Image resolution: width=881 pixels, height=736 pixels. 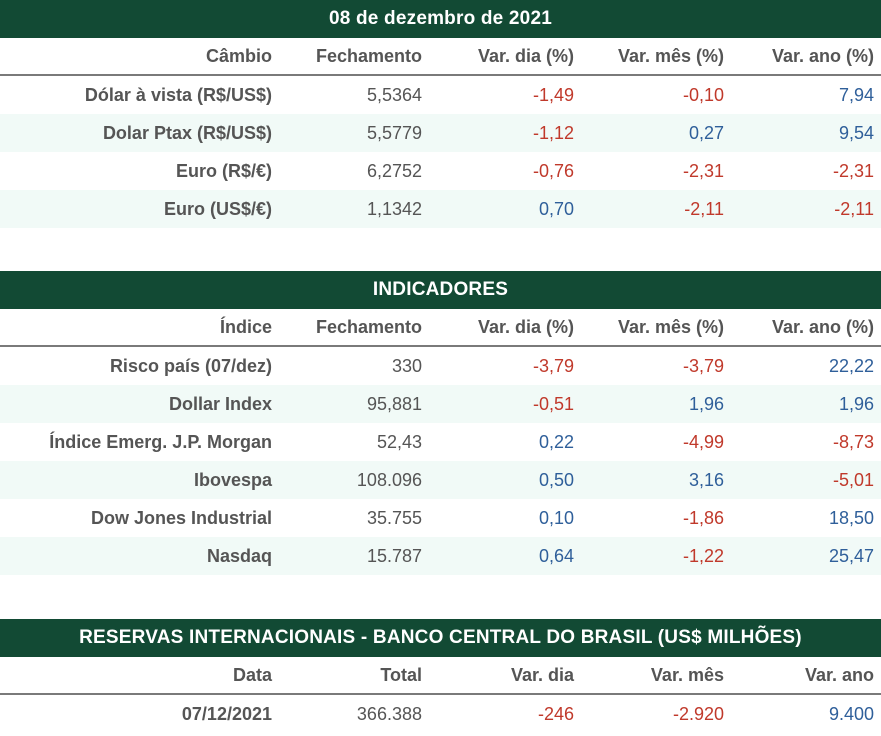 I want to click on row-label: Dollar Index, so click(x=220, y=403).